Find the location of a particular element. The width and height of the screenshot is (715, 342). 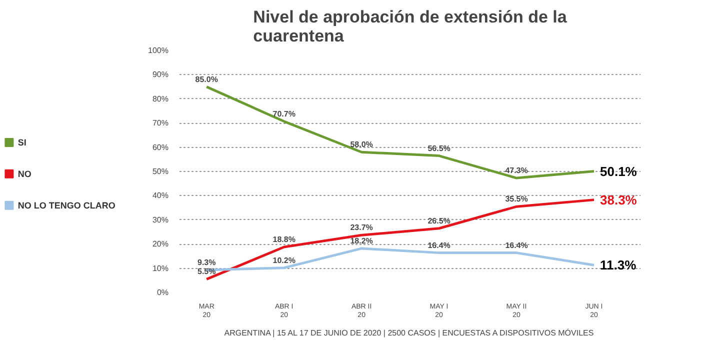

data-label: 56.5% is located at coordinates (439, 148).